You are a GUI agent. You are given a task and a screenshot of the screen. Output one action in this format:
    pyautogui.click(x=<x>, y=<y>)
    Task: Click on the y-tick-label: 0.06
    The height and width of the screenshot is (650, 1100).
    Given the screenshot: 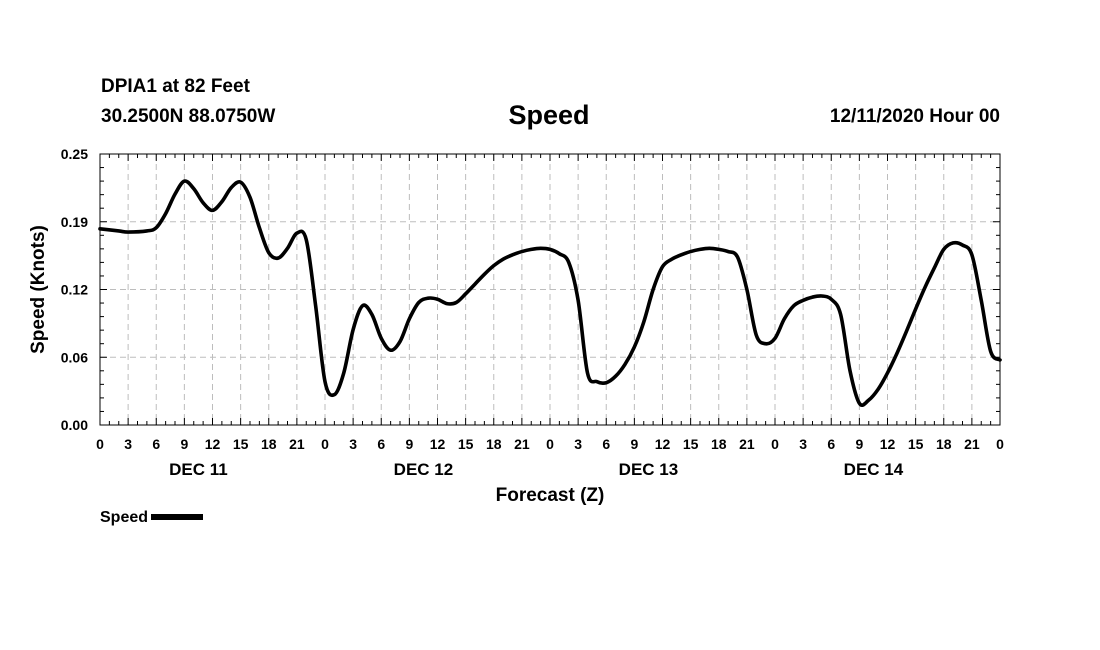 What is the action you would take?
    pyautogui.click(x=74, y=357)
    